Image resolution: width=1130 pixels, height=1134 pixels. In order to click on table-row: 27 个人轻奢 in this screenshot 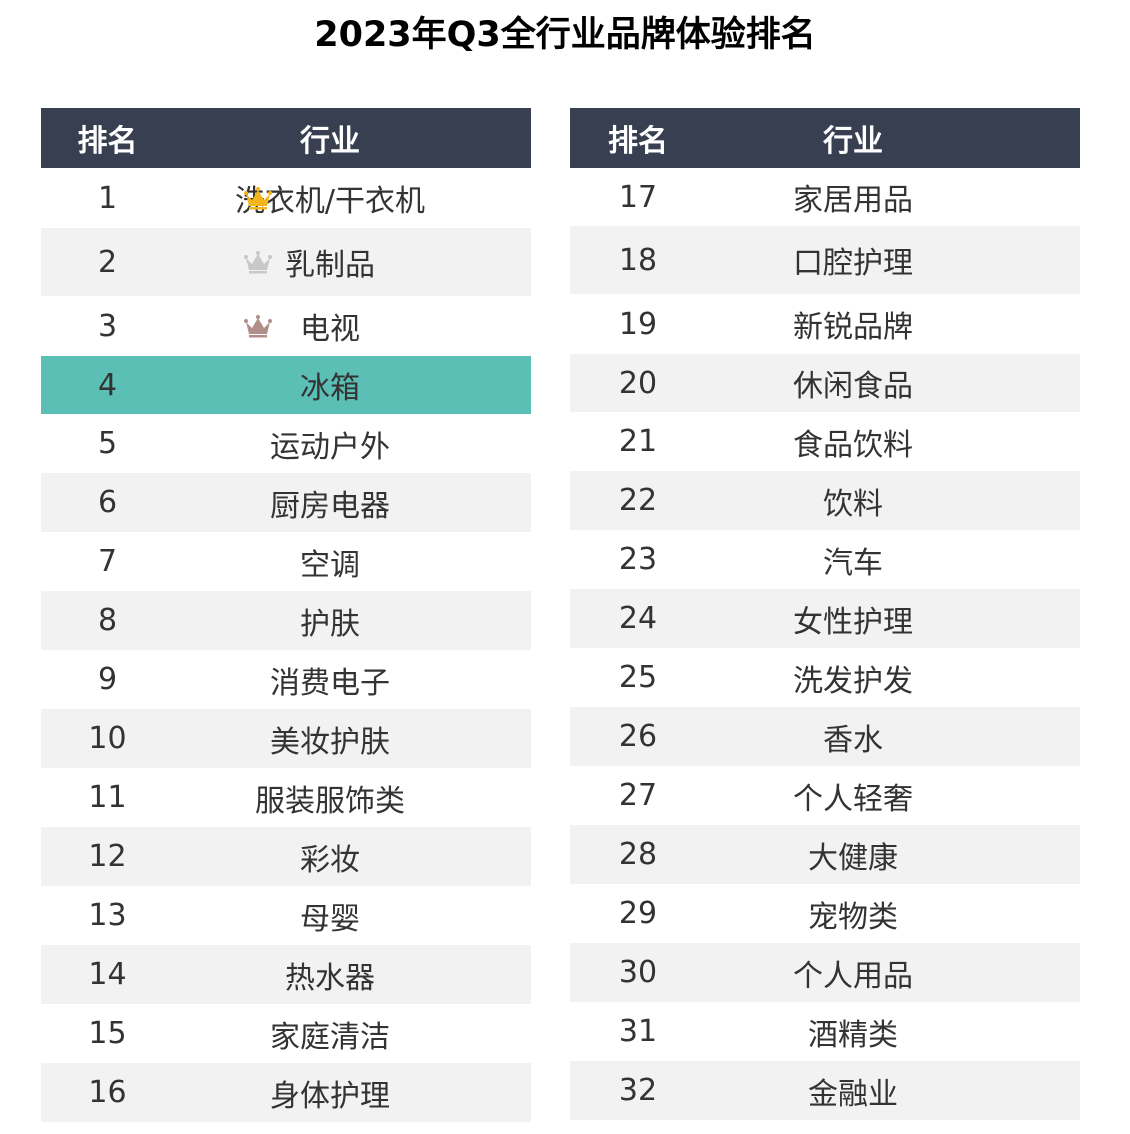, I will do `click(825, 795)`.